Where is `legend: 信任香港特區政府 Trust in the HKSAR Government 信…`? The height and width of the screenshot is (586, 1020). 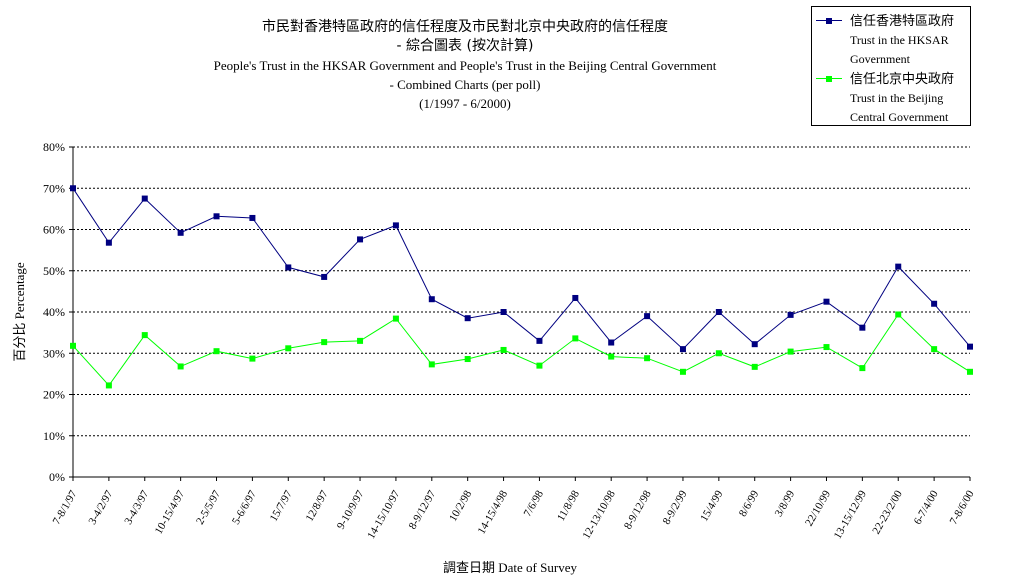
legend: 信任香港特區政府 Trust in the HKSAR Government 信… is located at coordinates (891, 66).